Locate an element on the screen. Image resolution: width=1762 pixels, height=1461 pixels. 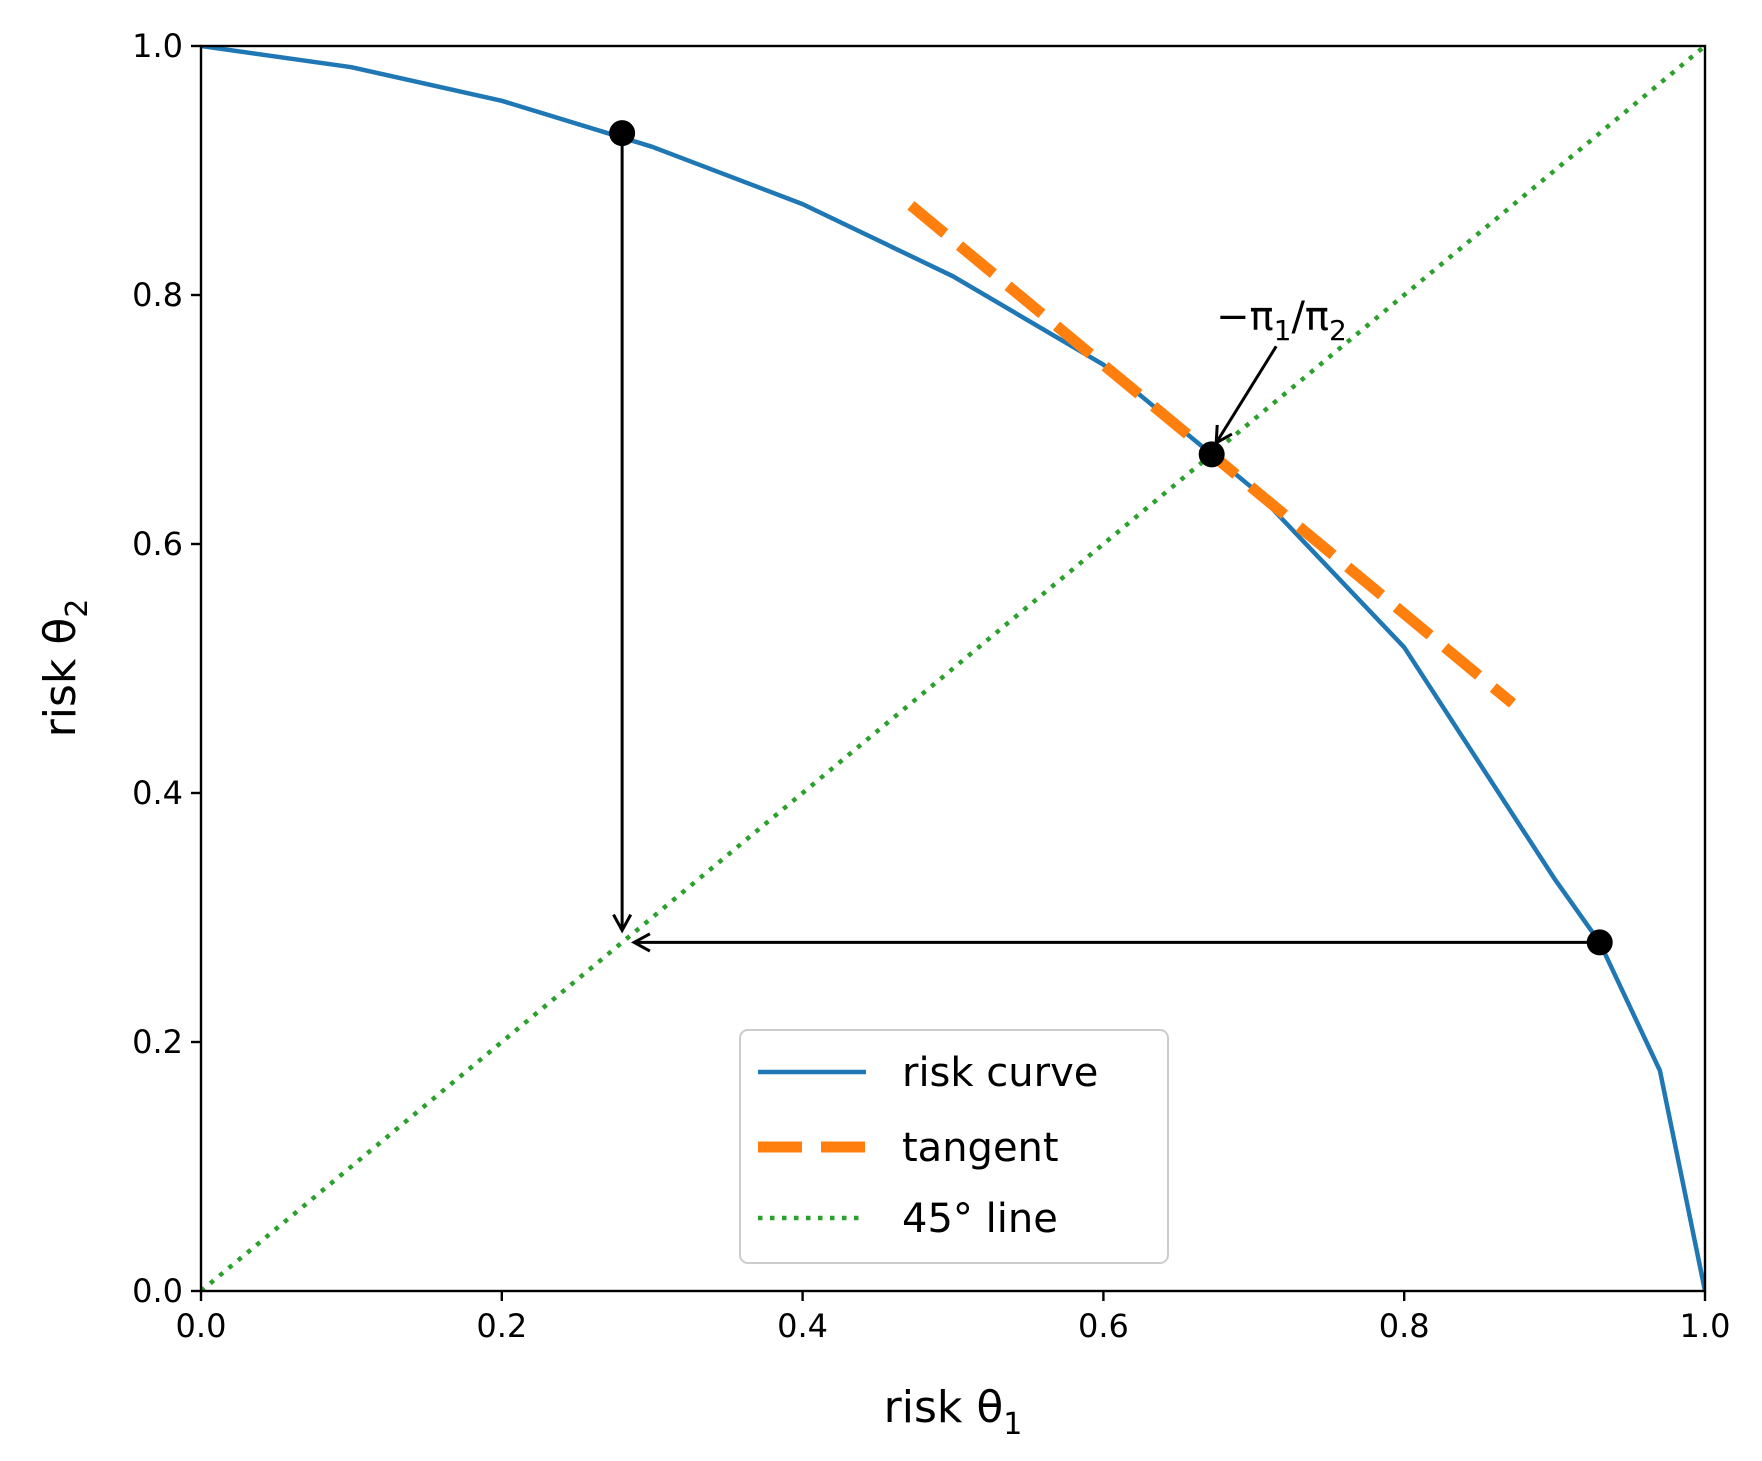
x-tick-label: 1.0 is located at coordinates (1705, 1326).